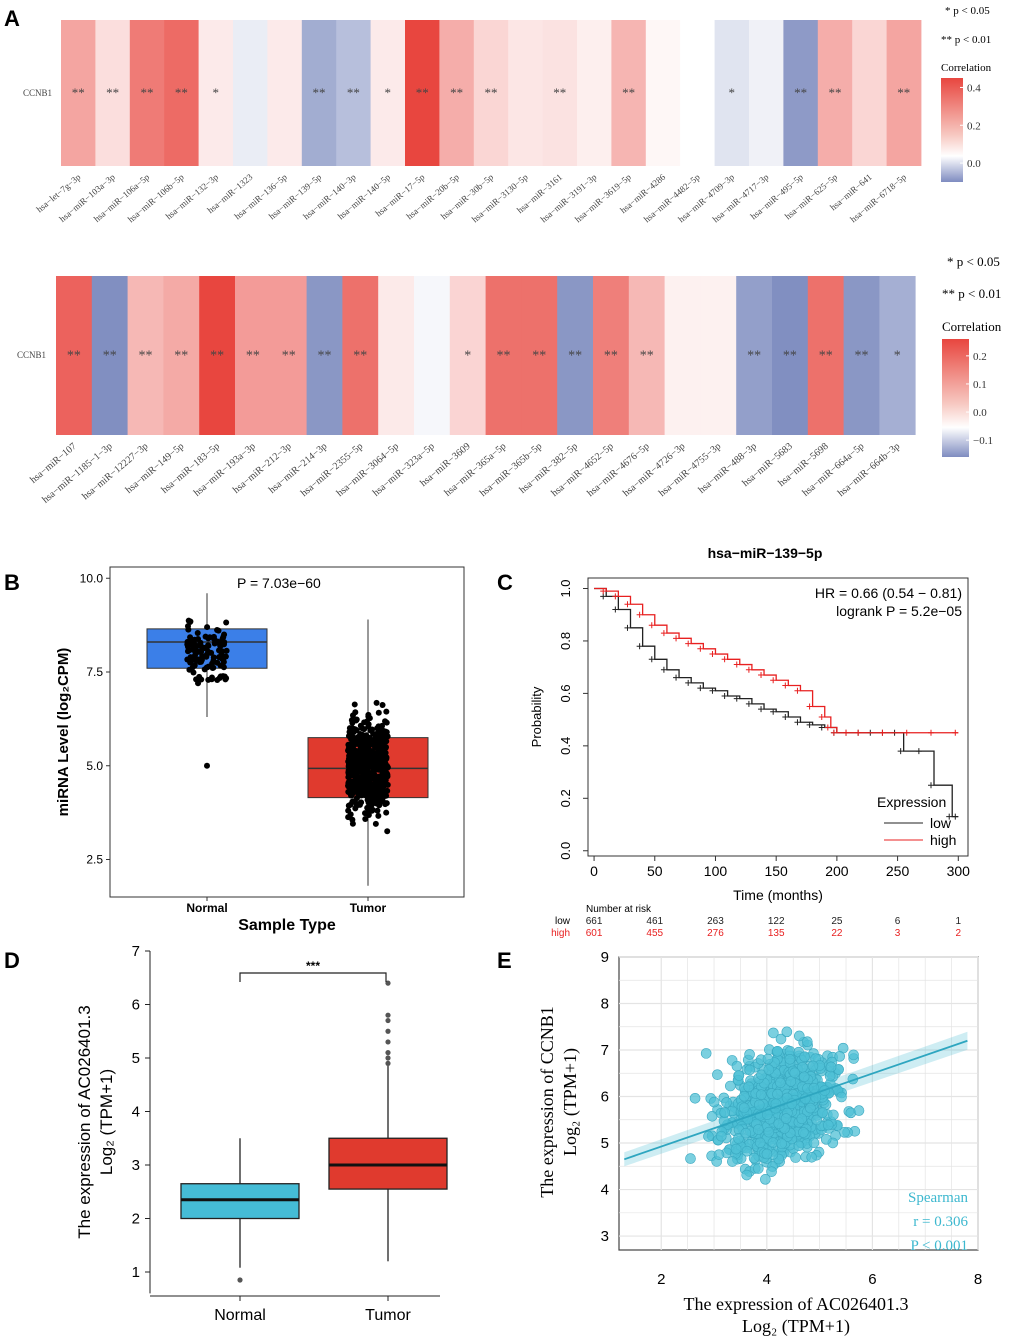  What do you see at coordinates (872, 1279) in the screenshot?
I see `panel-e-xtick-label: 6` at bounding box center [872, 1279].